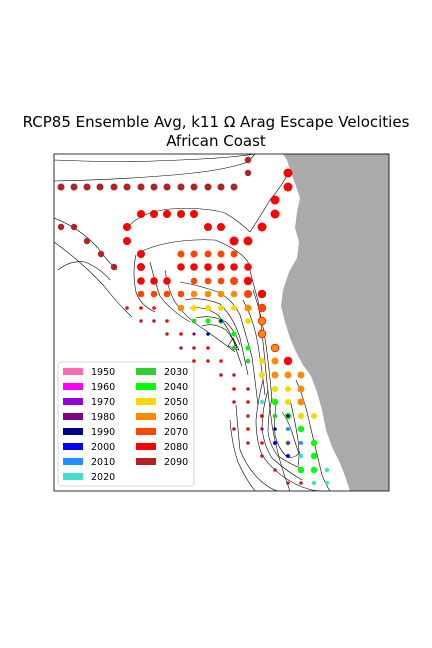 Image resolution: width=432 pixels, height=648 pixels. Describe the element at coordinates (103, 417) in the screenshot. I see `legend-label-1980: 1980` at that location.